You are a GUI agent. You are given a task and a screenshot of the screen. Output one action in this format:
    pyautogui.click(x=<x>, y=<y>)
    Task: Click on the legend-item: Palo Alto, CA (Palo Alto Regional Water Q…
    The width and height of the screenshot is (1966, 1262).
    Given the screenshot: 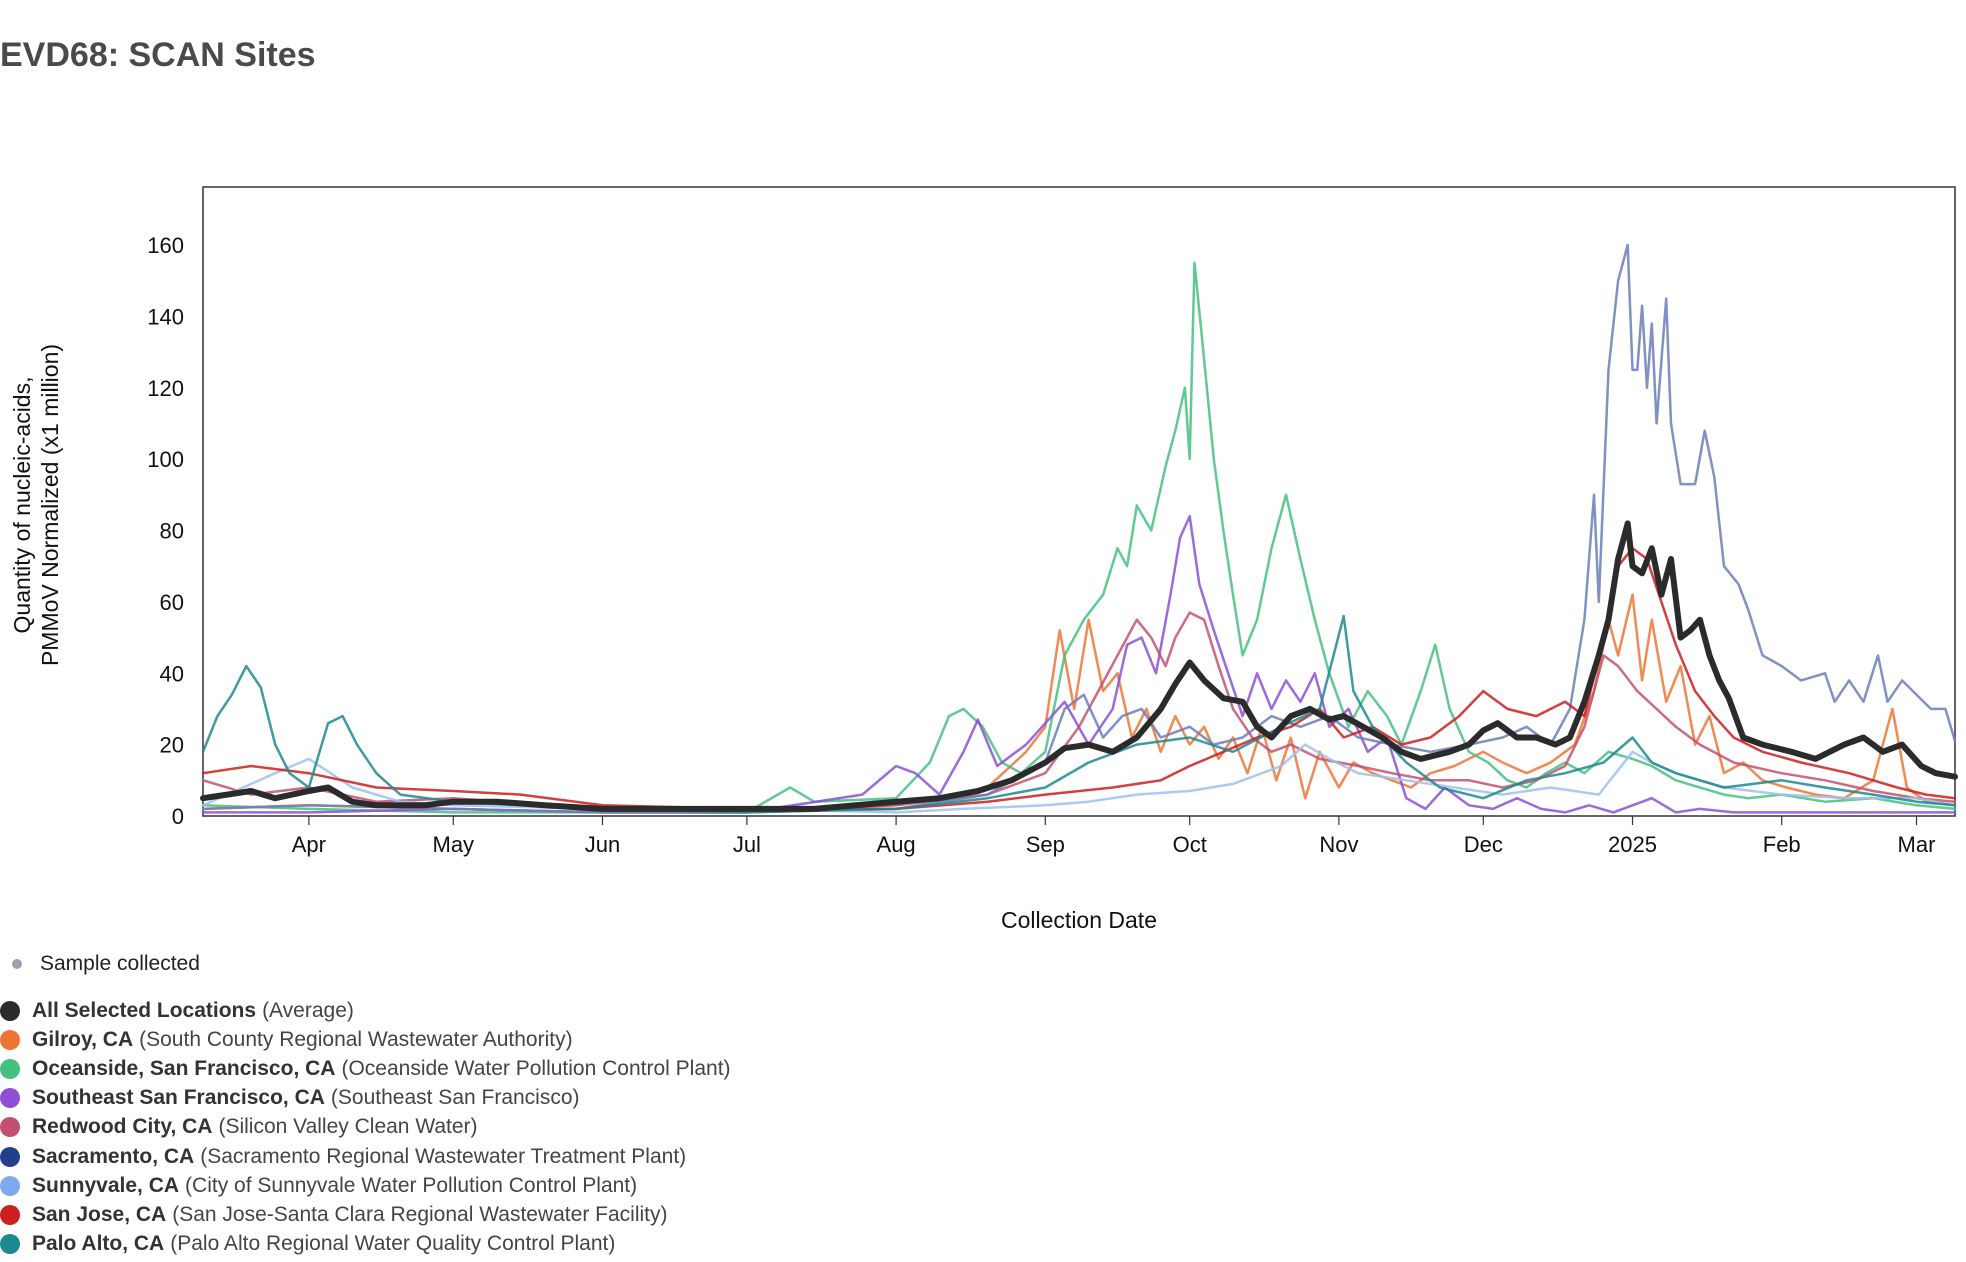 What is the action you would take?
    pyautogui.click(x=365, y=1244)
    